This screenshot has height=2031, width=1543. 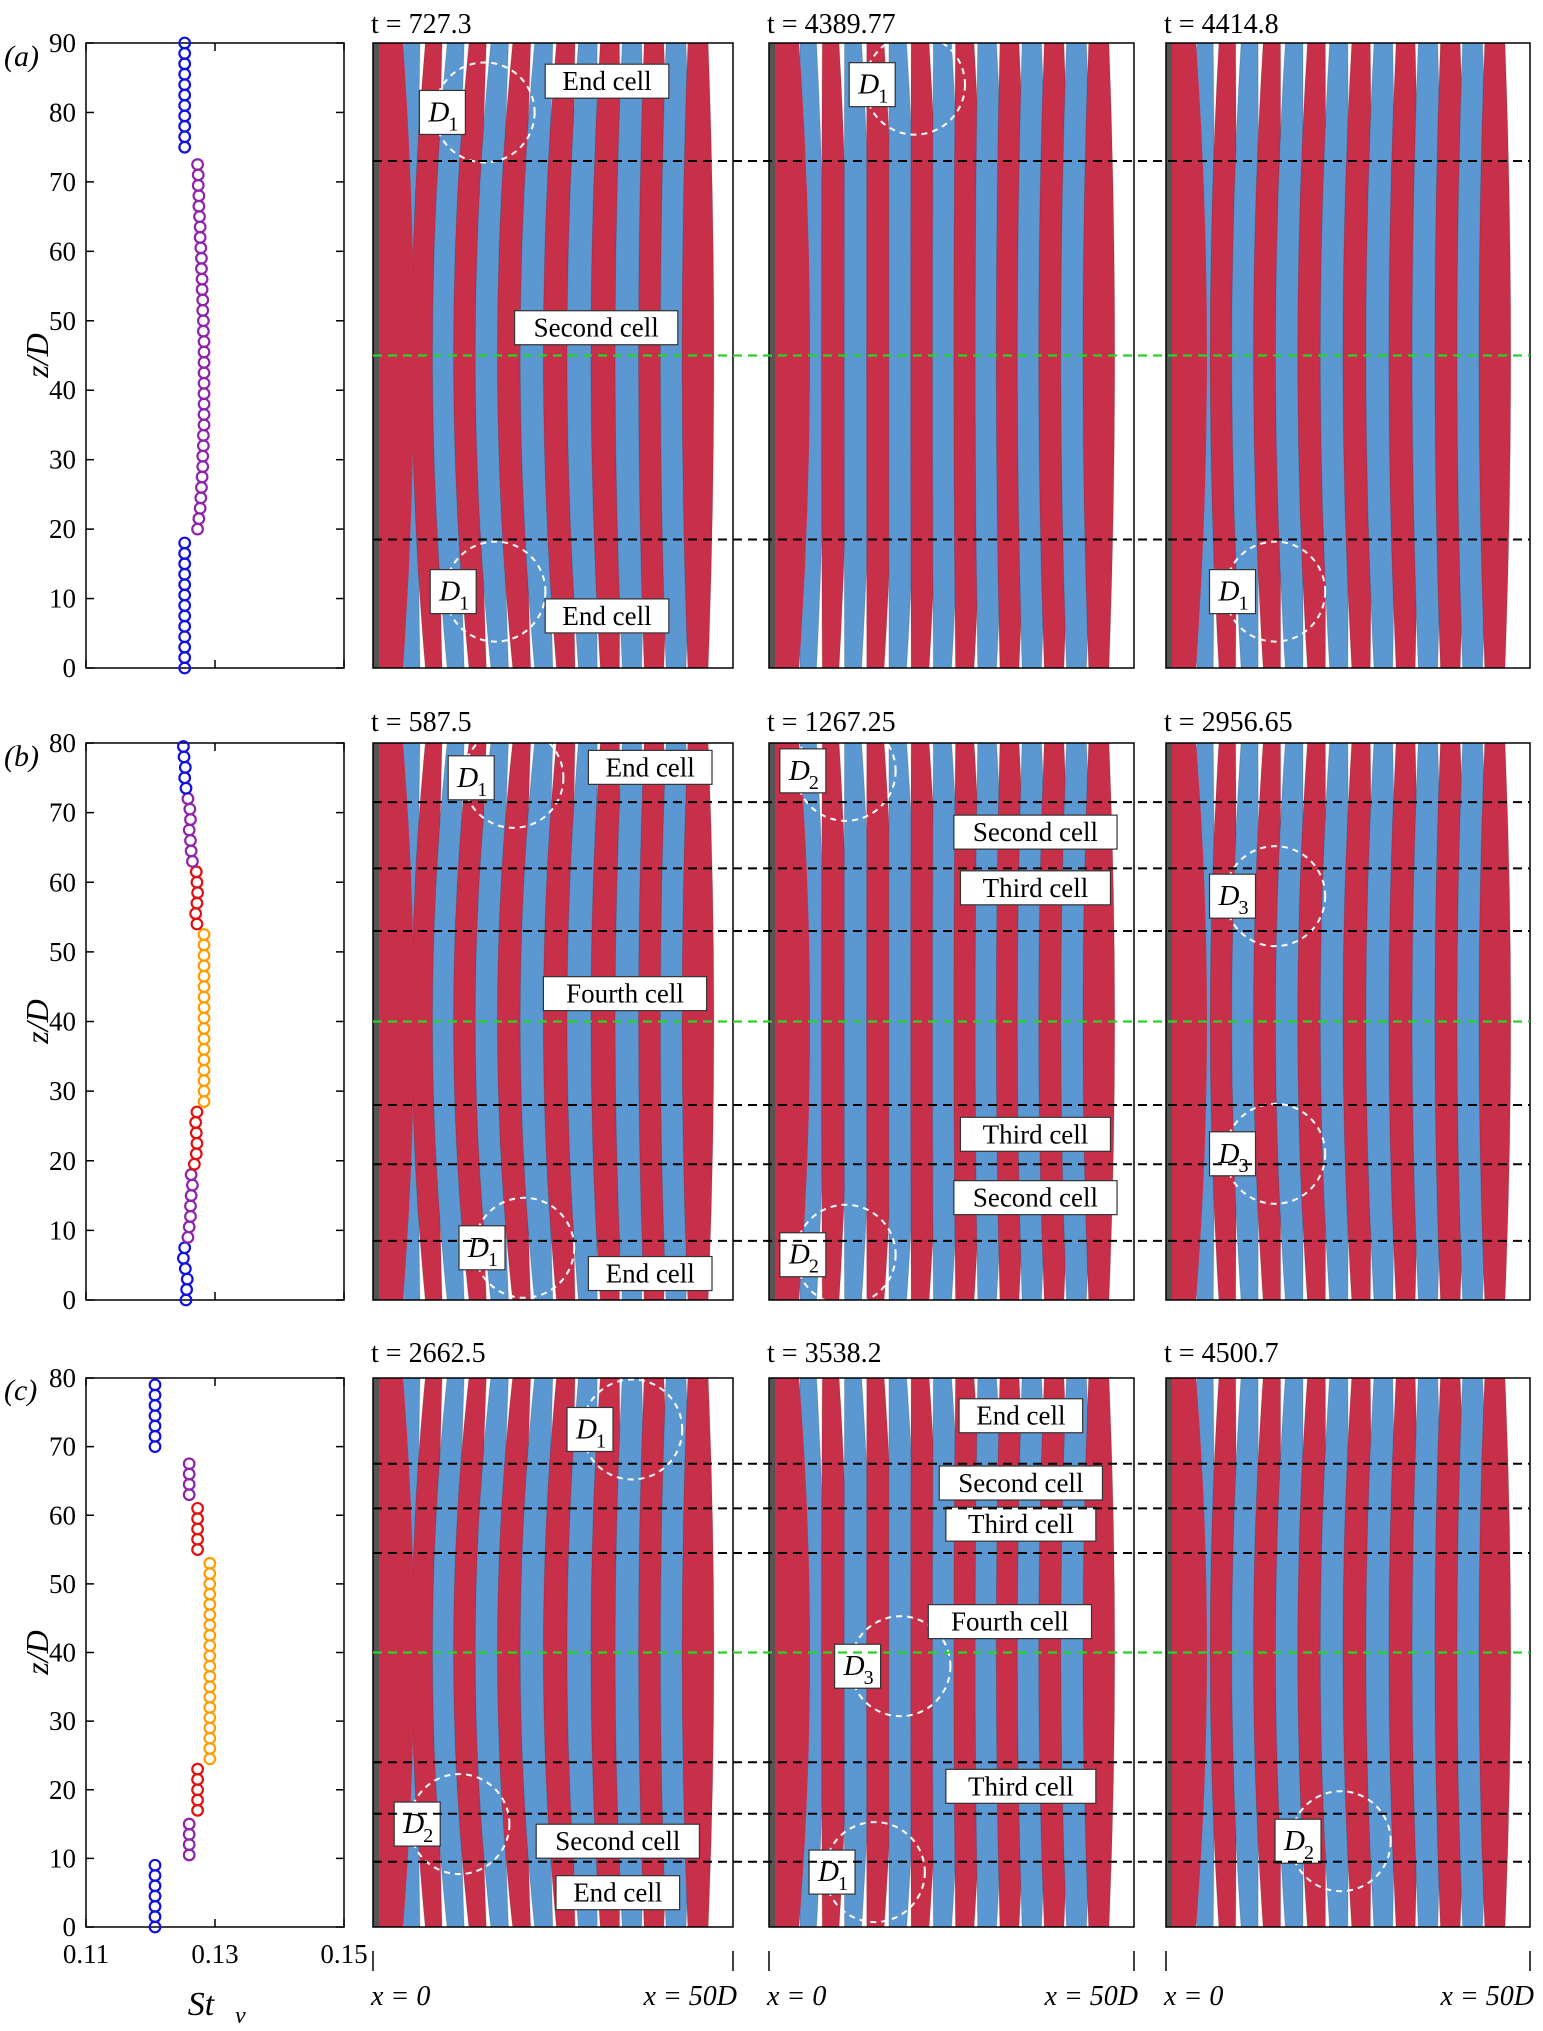 I want to click on x-axis-label: St, so click(x=202, y=2004).